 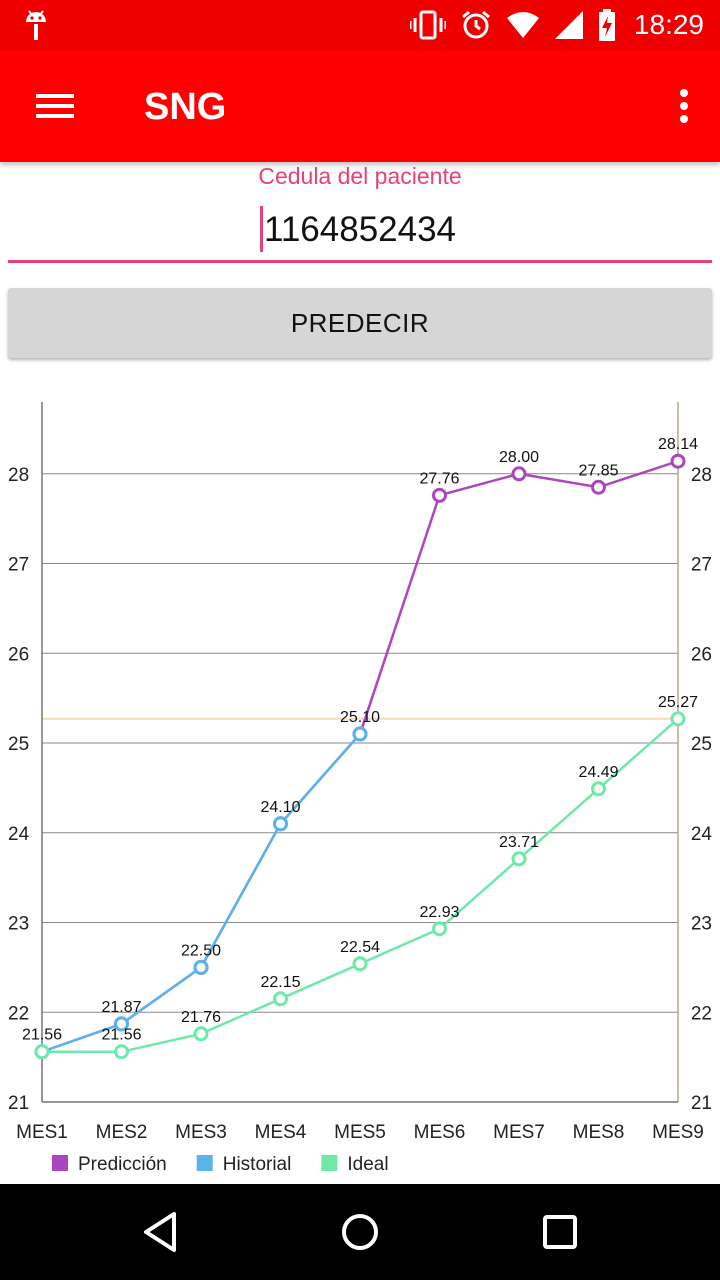 What do you see at coordinates (160, 1232) in the screenshot?
I see `back-icon` at bounding box center [160, 1232].